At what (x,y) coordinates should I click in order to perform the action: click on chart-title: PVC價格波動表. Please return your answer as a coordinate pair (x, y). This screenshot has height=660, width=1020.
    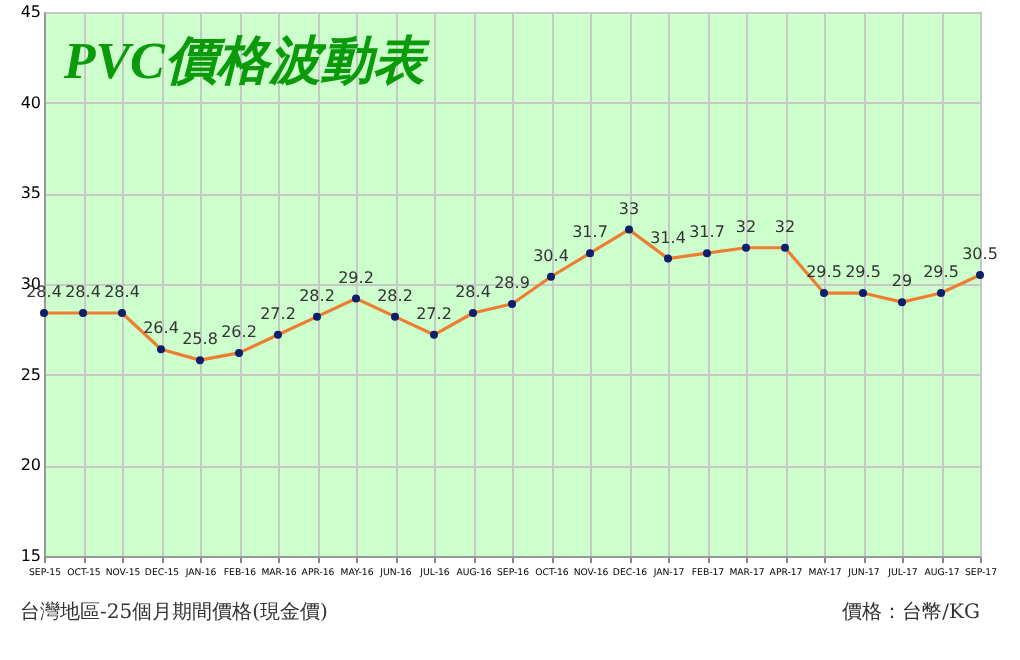
    Looking at the image, I should click on (246, 61).